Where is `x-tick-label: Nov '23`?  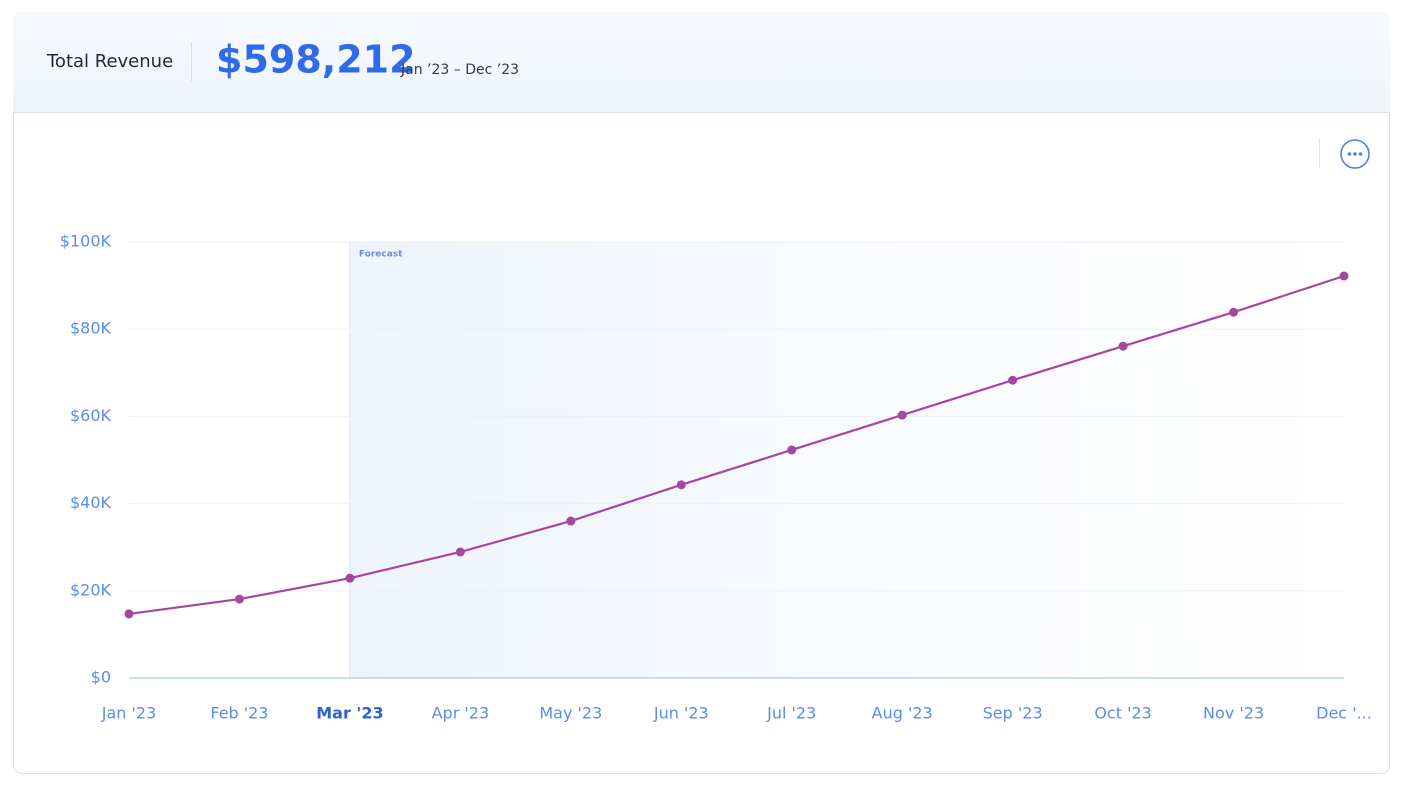 x-tick-label: Nov '23 is located at coordinates (1233, 713).